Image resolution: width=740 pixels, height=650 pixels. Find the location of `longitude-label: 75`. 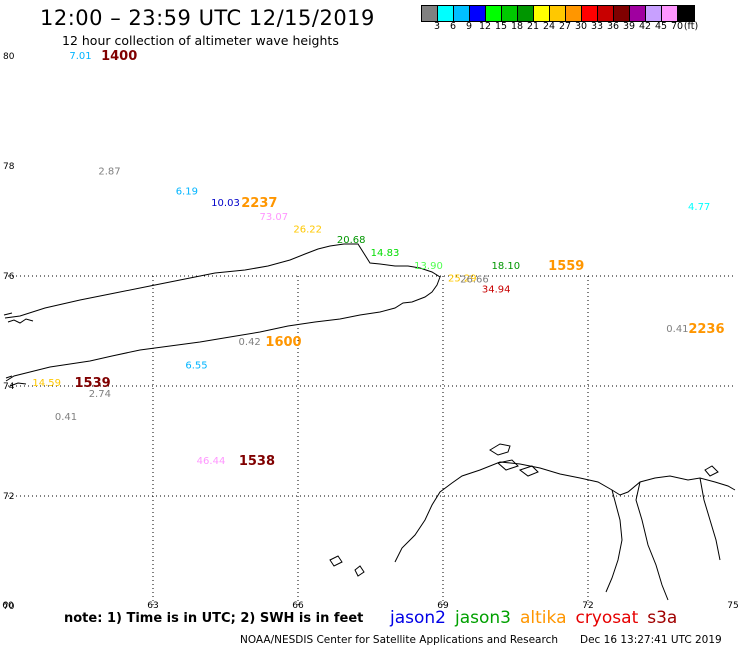

longitude-label: 75 is located at coordinates (732, 606).